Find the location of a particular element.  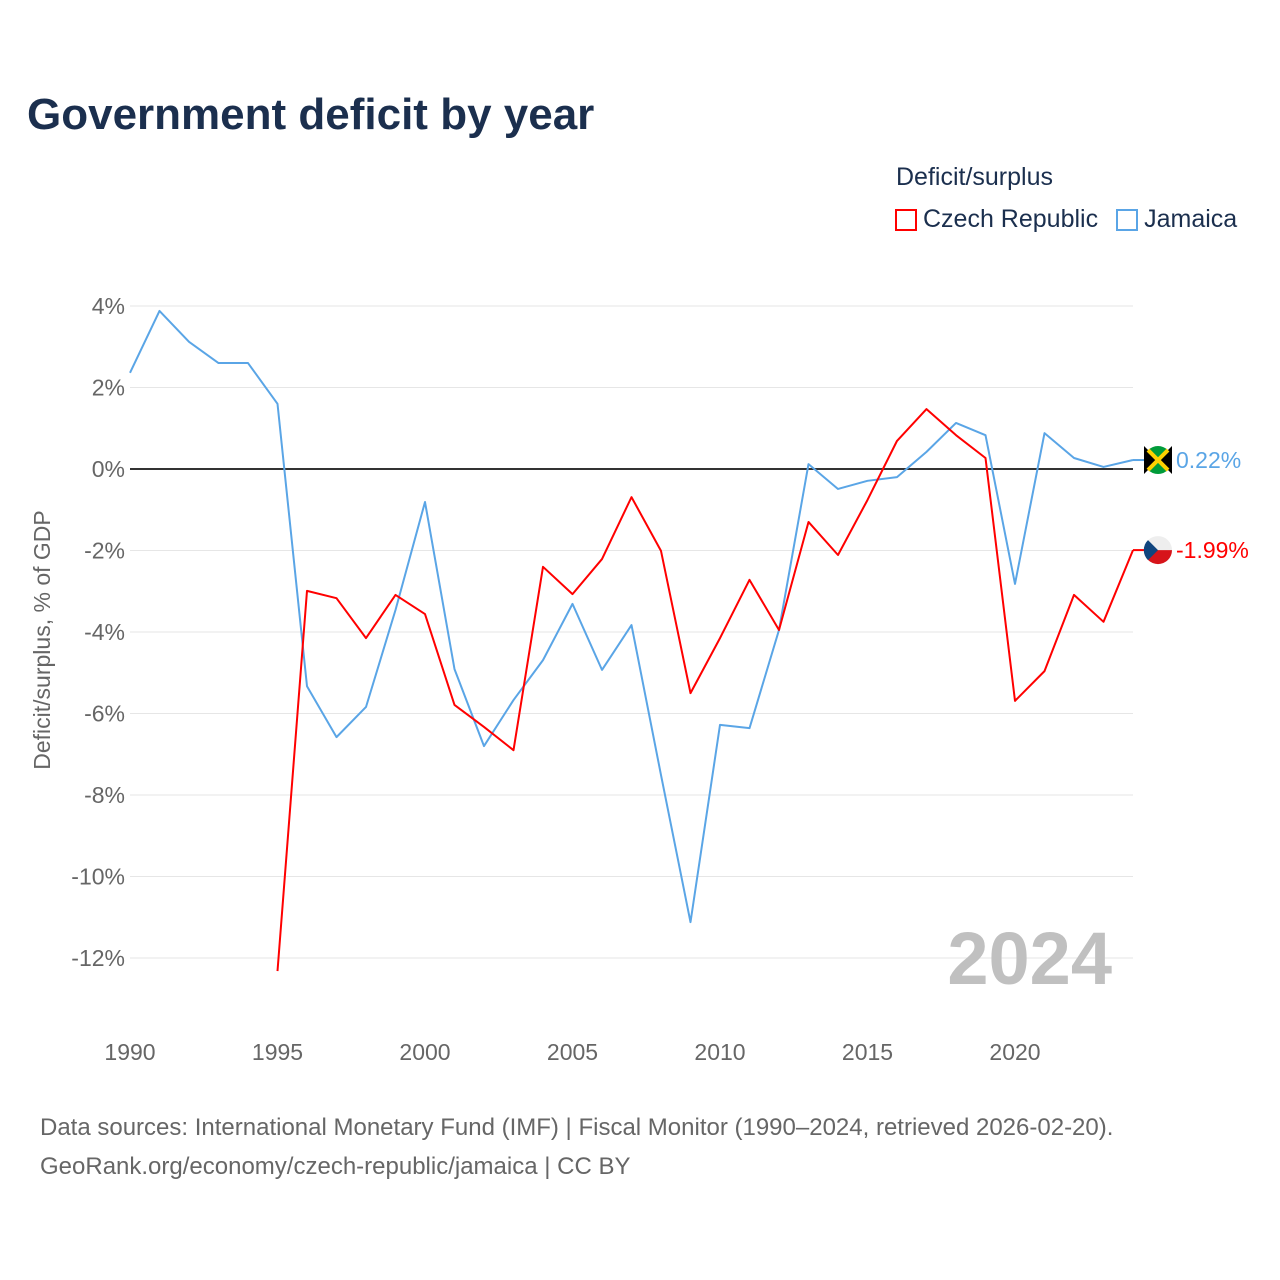

x-tick-label: 2005 is located at coordinates (572, 1052).